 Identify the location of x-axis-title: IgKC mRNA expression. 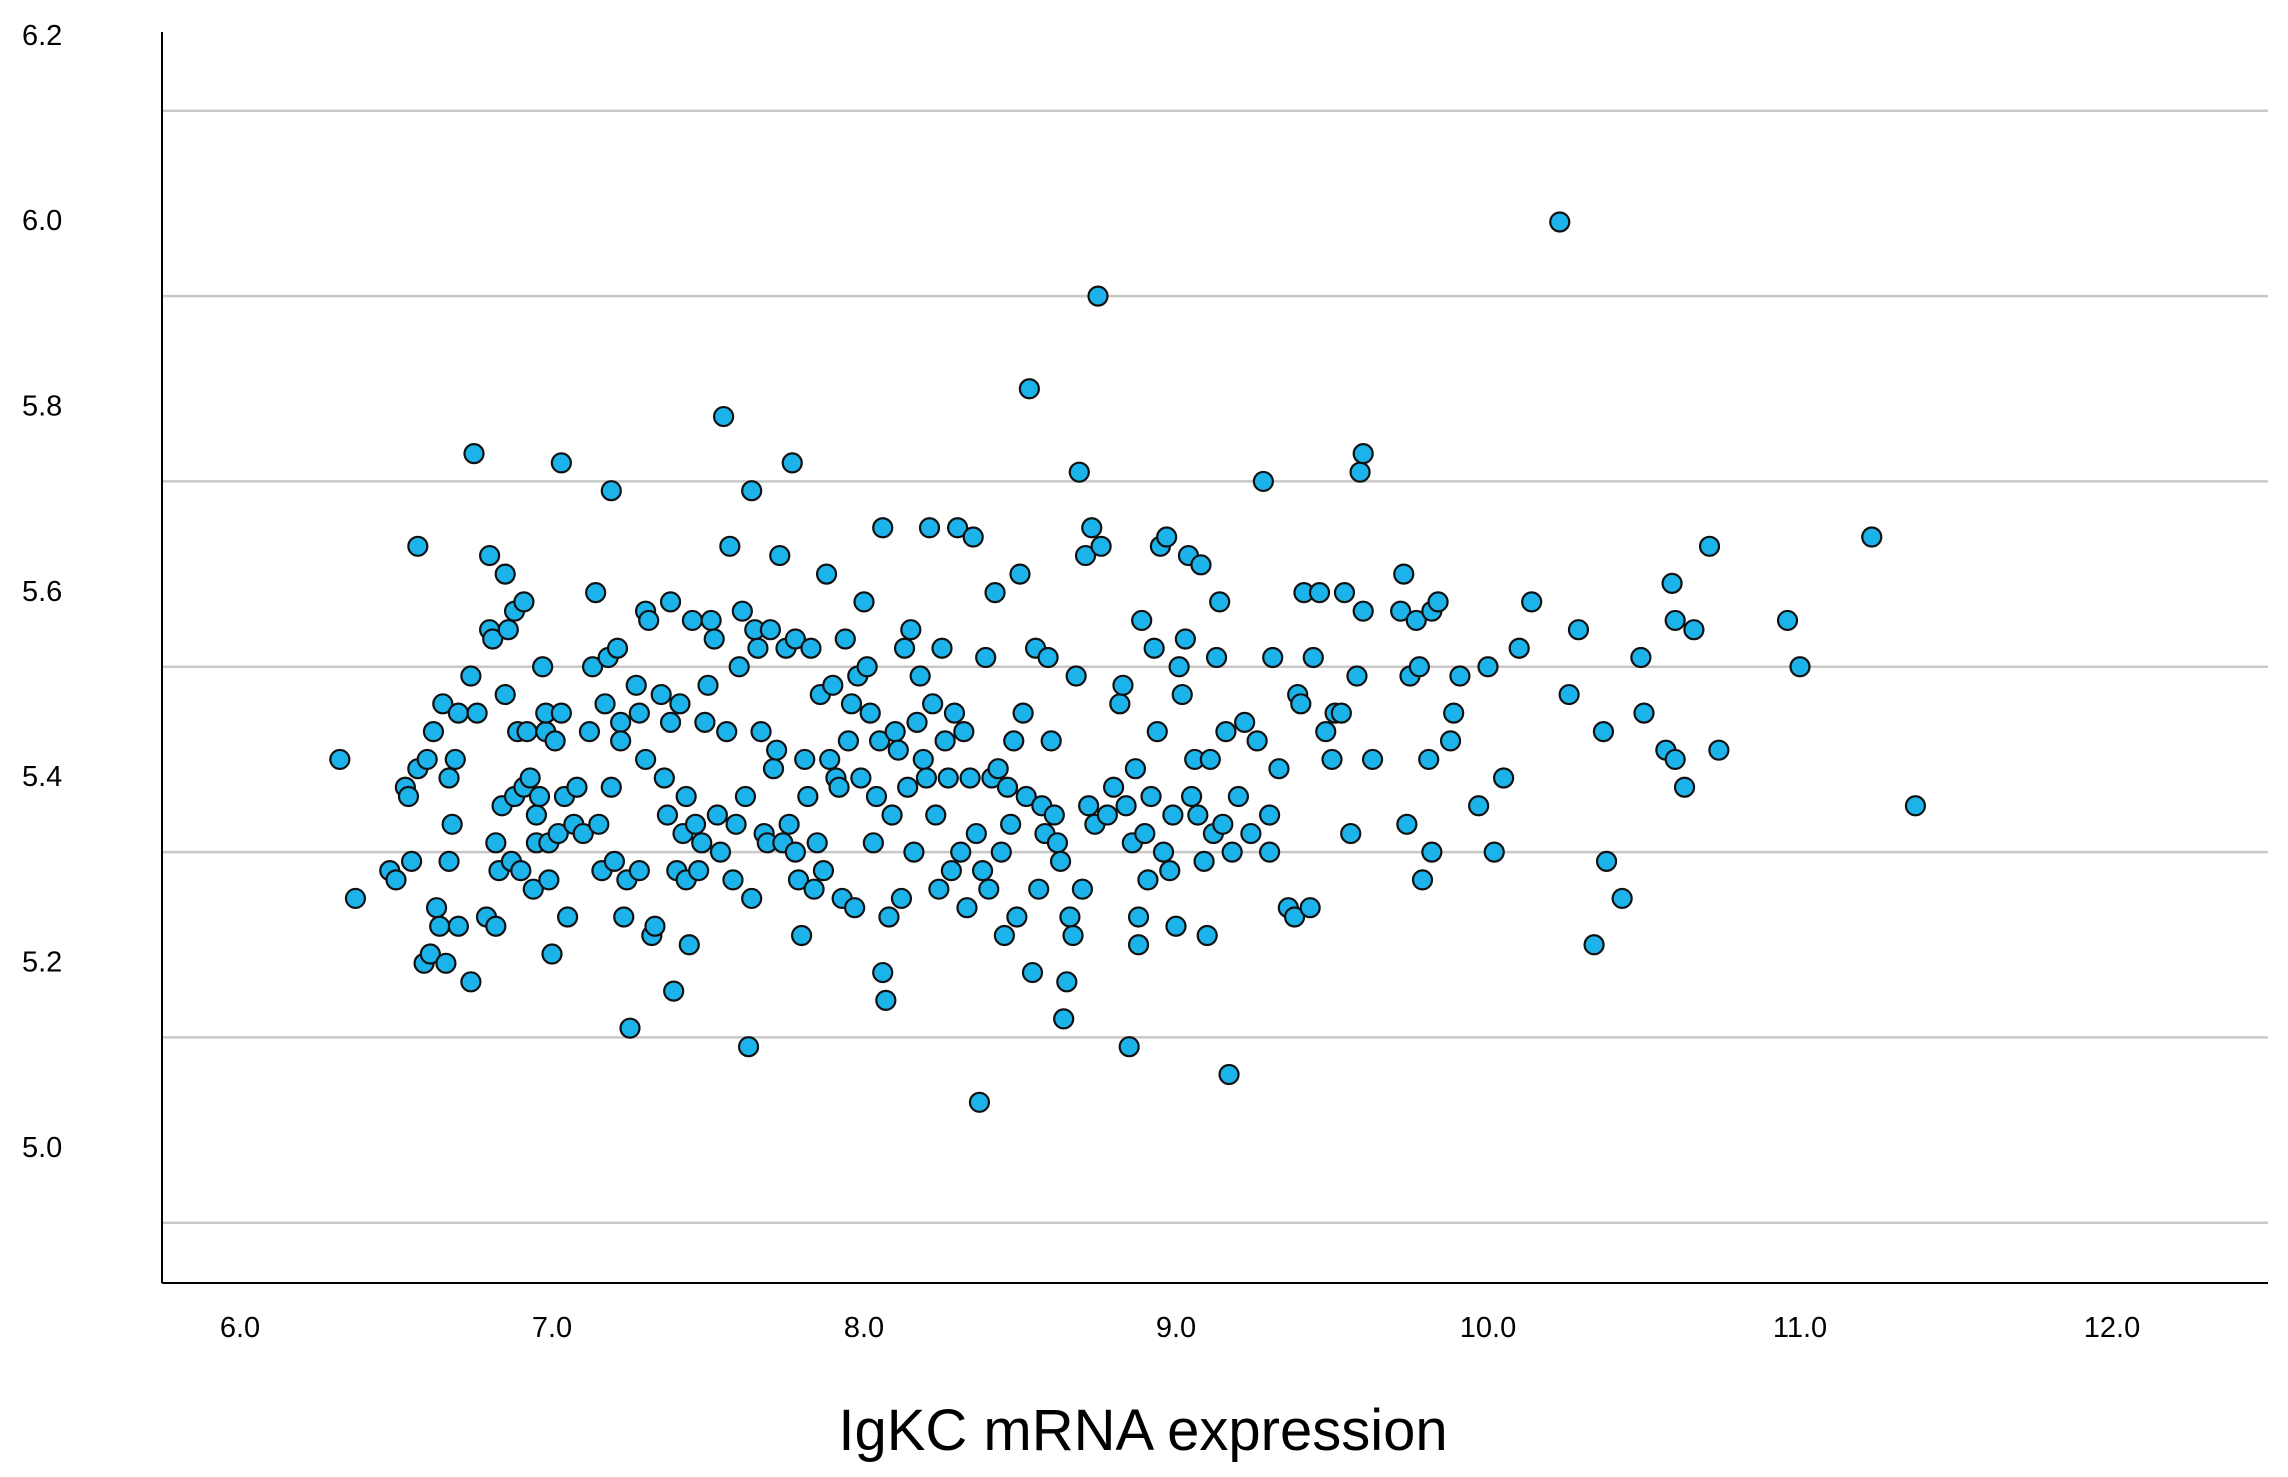
(1142, 1430).